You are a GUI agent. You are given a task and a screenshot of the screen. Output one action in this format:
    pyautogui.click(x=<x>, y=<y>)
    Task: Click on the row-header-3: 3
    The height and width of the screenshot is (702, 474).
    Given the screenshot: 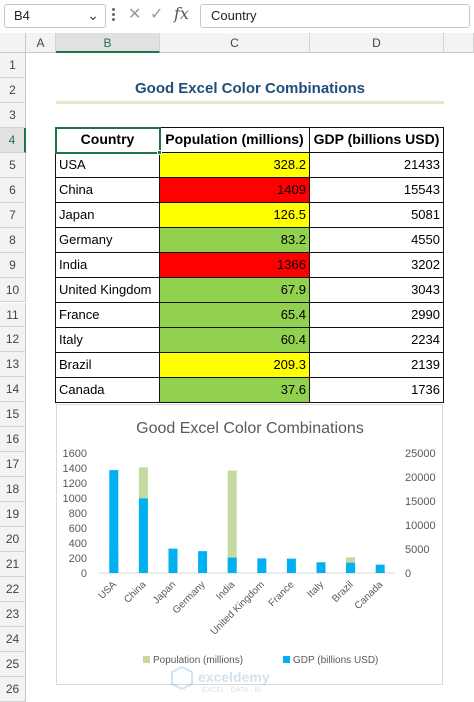 What is the action you would take?
    pyautogui.click(x=13, y=115)
    